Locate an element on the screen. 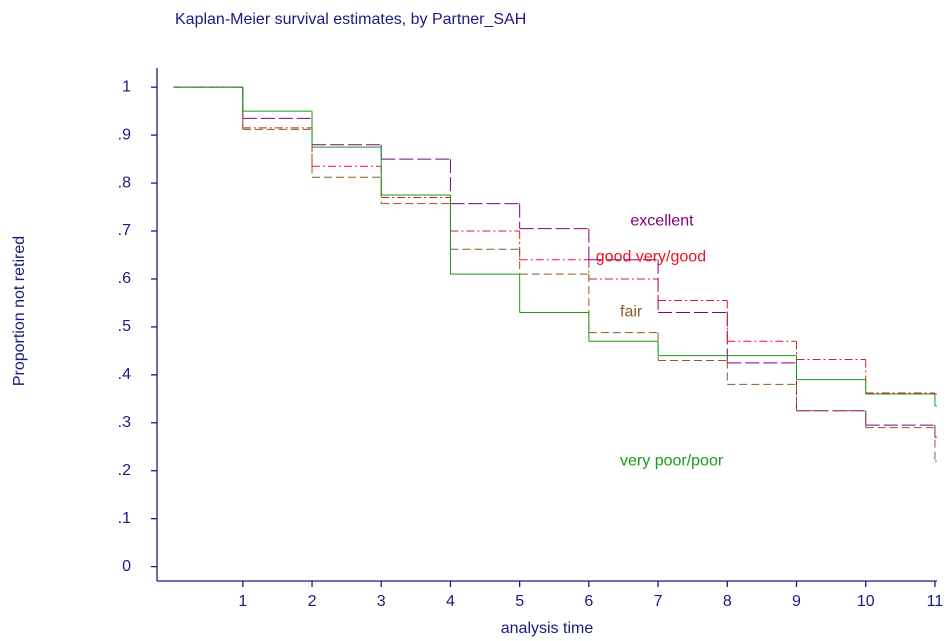 The height and width of the screenshot is (641, 951). x-tick-label: 1 is located at coordinates (242, 601).